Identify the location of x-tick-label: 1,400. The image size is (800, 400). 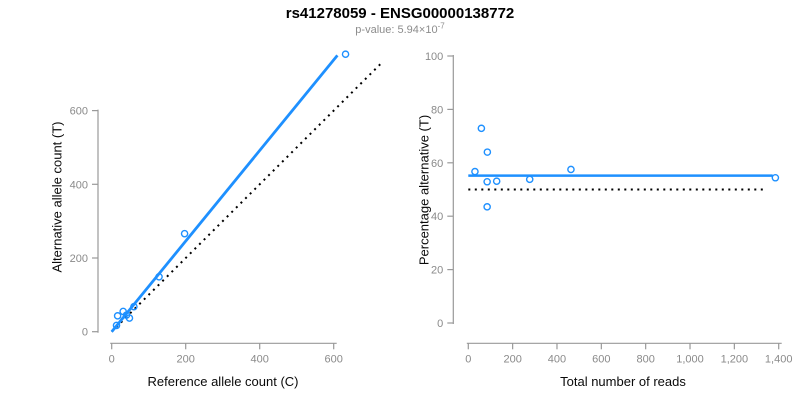
(779, 359).